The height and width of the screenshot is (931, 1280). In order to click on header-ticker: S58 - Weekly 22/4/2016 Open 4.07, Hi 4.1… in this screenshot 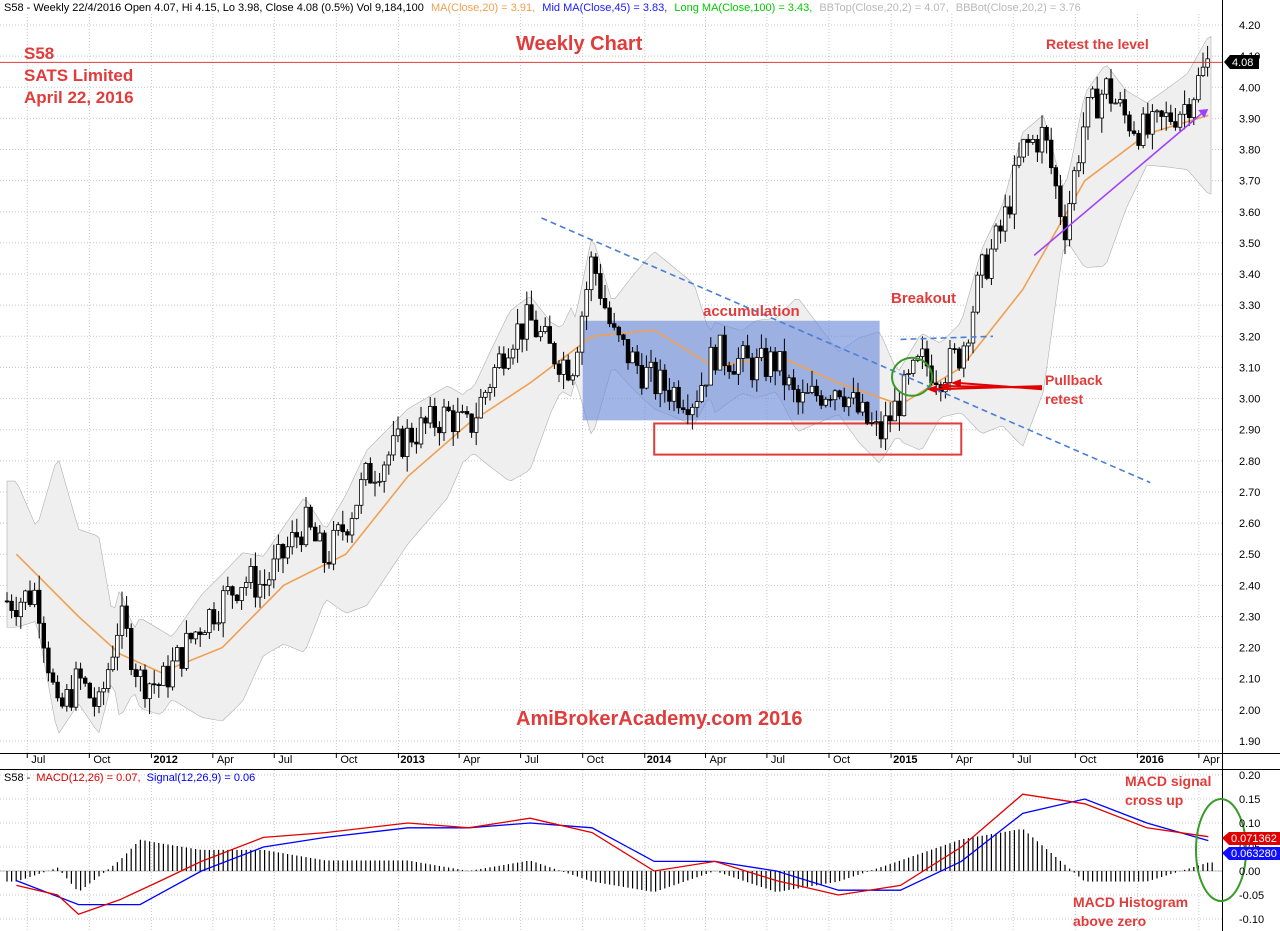, I will do `click(214, 8)`.